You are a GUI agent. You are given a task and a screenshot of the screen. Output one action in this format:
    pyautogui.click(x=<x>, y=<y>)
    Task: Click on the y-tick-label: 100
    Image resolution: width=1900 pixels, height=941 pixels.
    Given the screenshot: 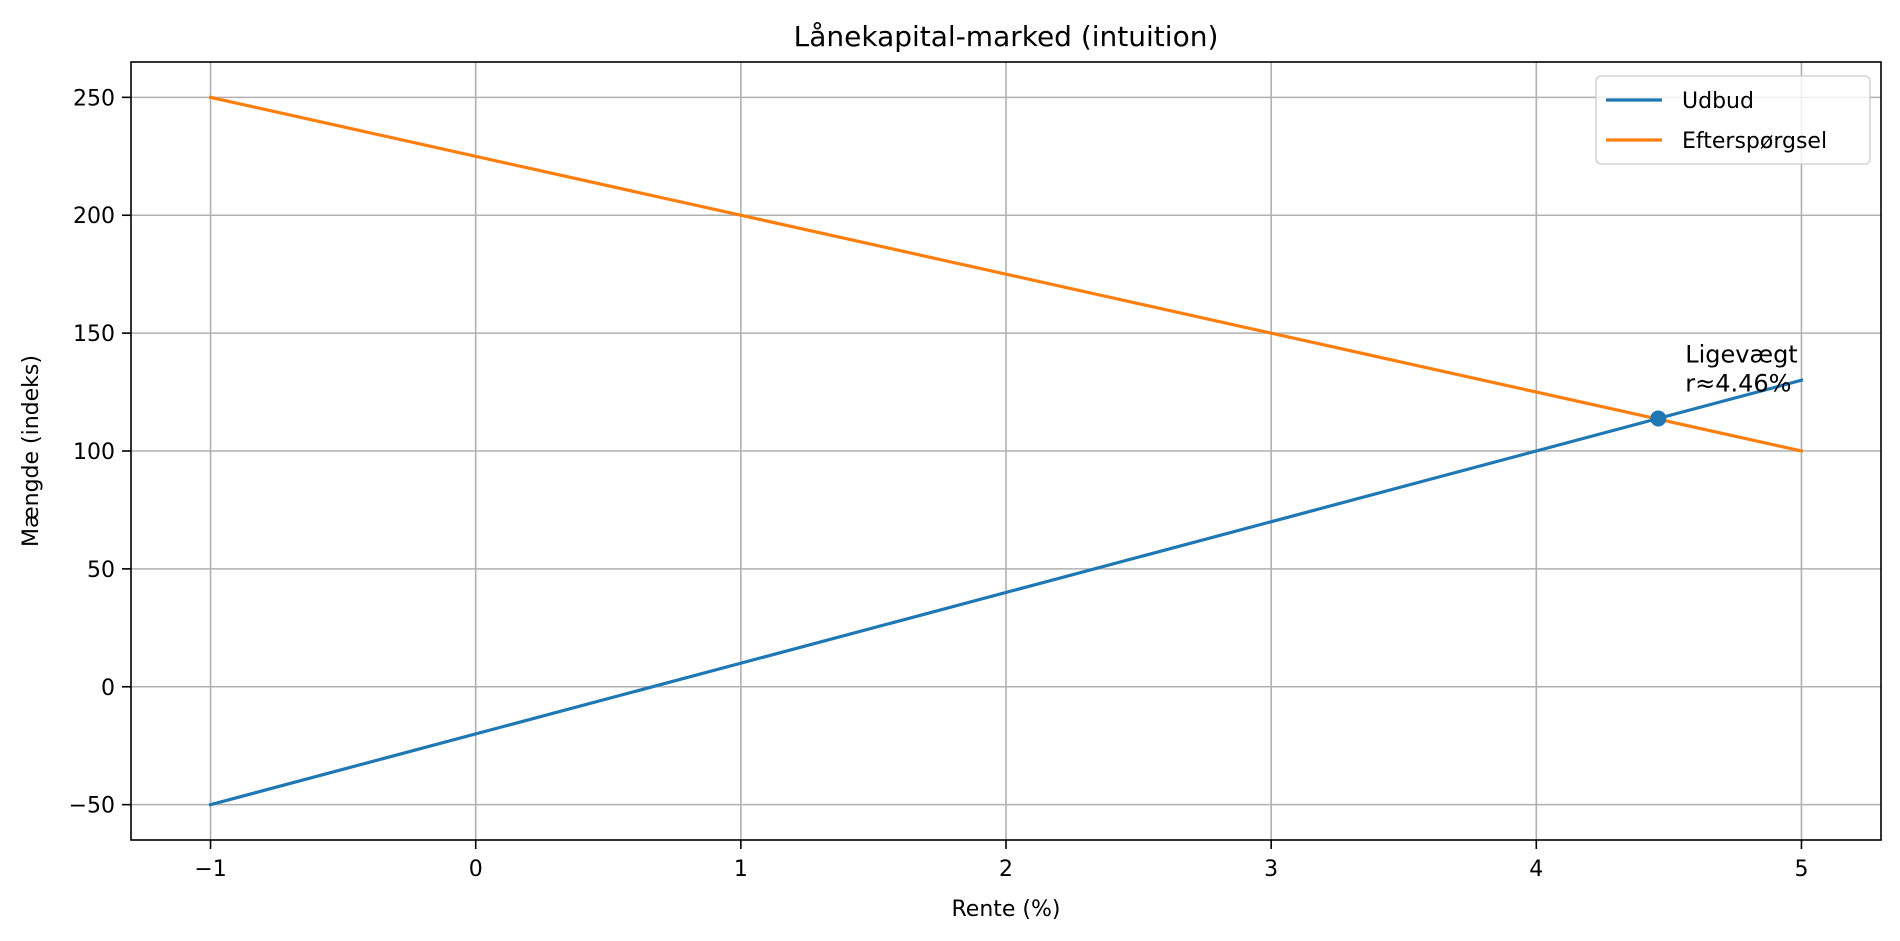 What is the action you would take?
    pyautogui.click(x=94, y=452)
    